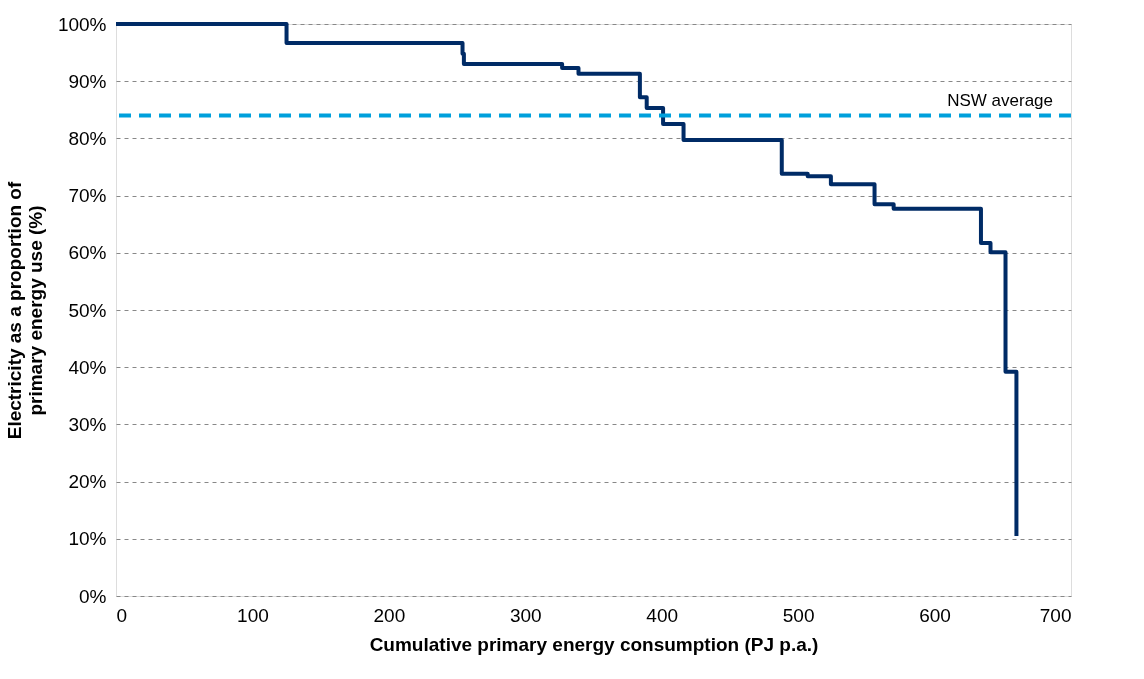  I want to click on x-tick-label: 500, so click(798, 615).